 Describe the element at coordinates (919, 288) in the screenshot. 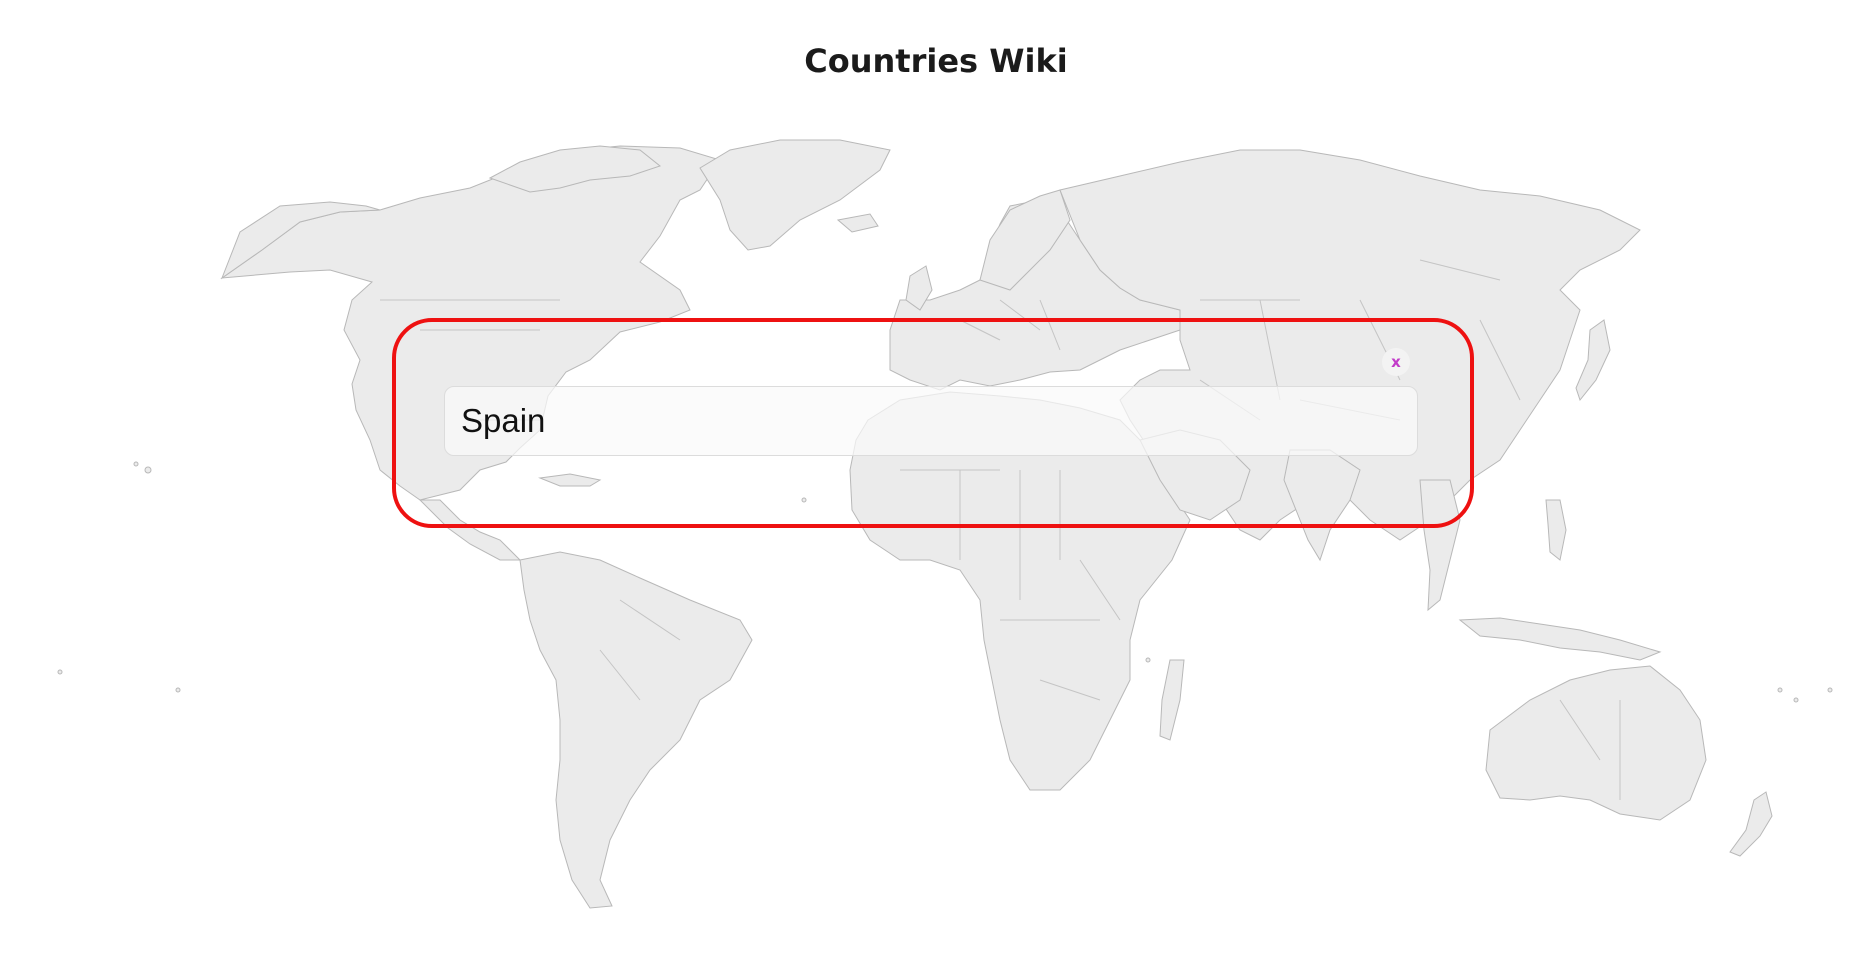

I see `map-british-isles` at that location.